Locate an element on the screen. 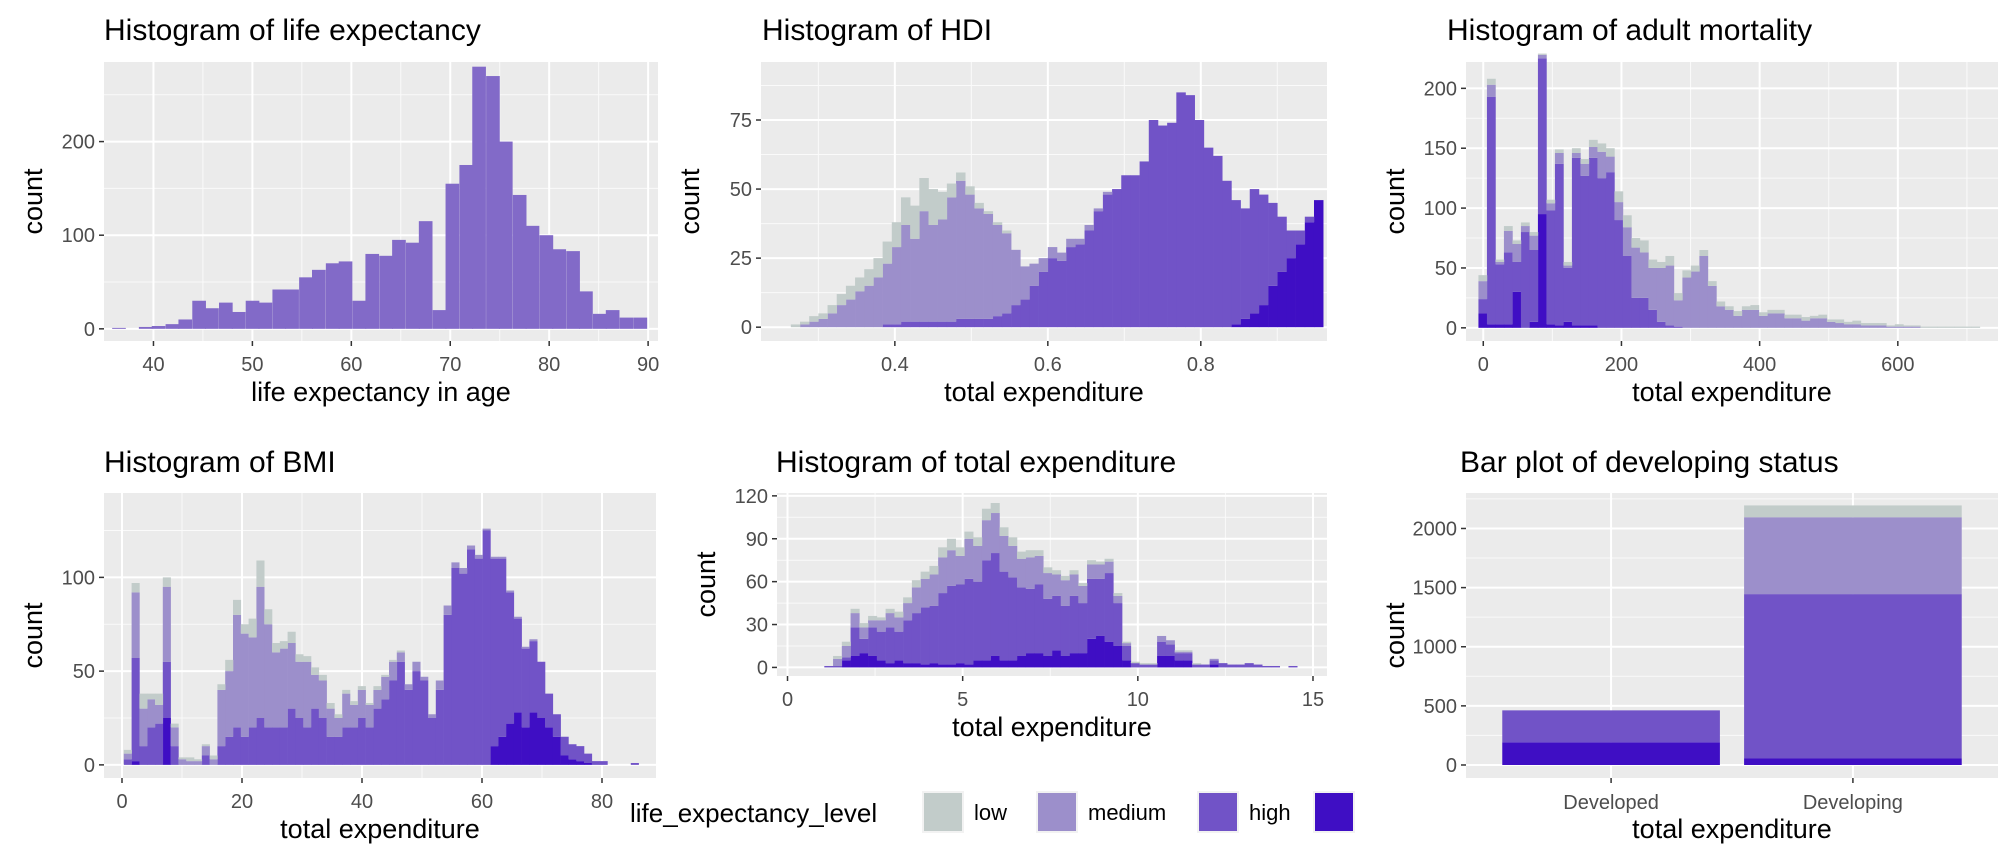  y-tick-label: 150 is located at coordinates (1440, 149).